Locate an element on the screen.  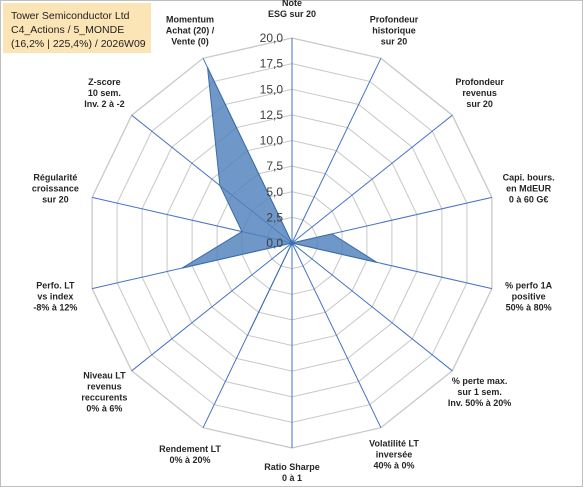
axis-label-10-line-2: revenus is located at coordinates (104, 387).